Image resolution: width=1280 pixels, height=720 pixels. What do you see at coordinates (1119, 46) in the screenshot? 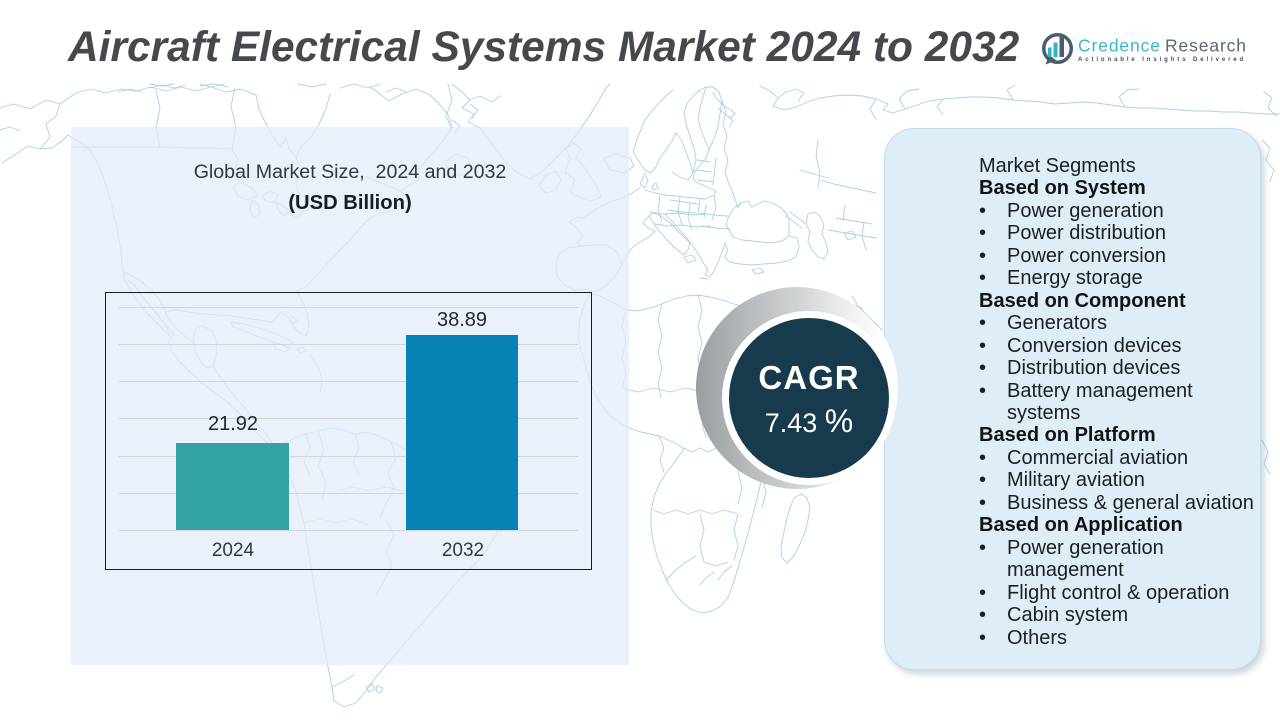
I see `svg-text: Credence` at bounding box center [1119, 46].